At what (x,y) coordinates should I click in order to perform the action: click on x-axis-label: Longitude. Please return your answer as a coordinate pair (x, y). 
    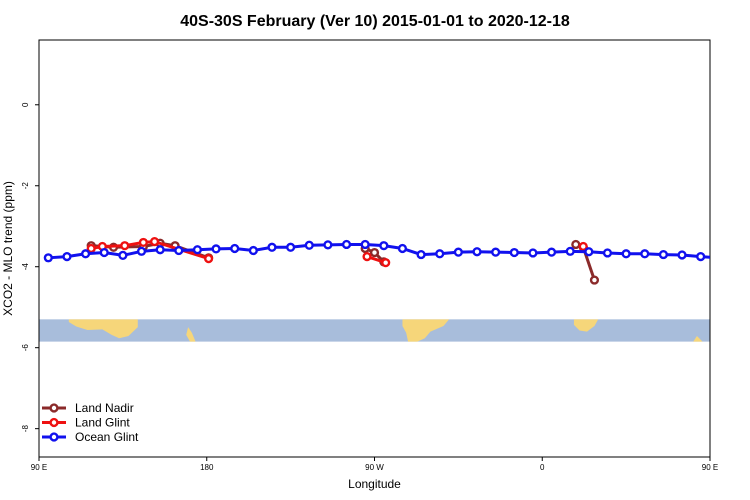
    Looking at the image, I should click on (374, 484).